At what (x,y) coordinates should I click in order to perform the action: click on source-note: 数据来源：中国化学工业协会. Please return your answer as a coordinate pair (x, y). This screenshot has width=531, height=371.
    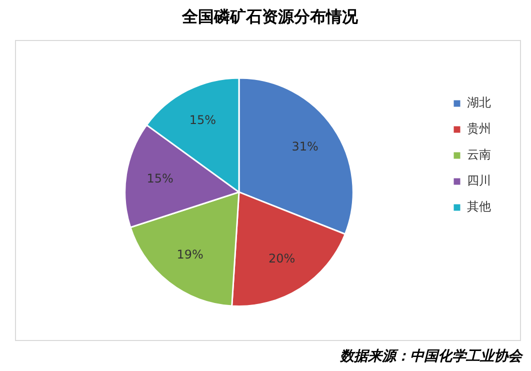
    Looking at the image, I should click on (431, 356).